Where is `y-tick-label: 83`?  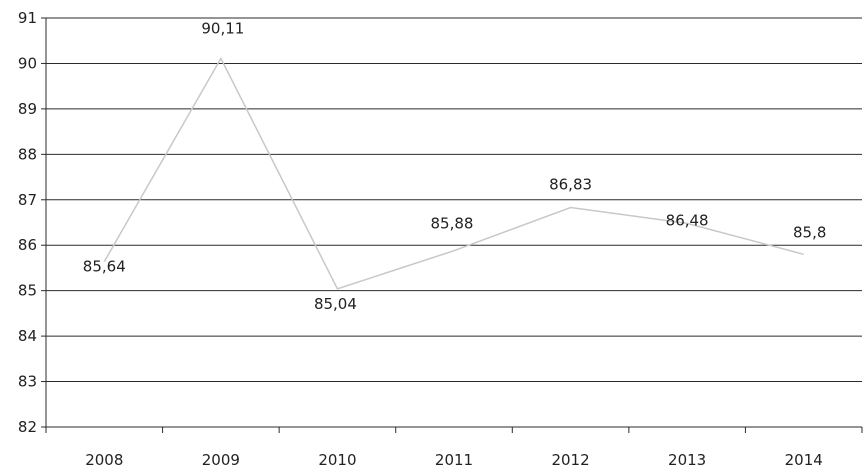 y-tick-label: 83 is located at coordinates (27, 382).